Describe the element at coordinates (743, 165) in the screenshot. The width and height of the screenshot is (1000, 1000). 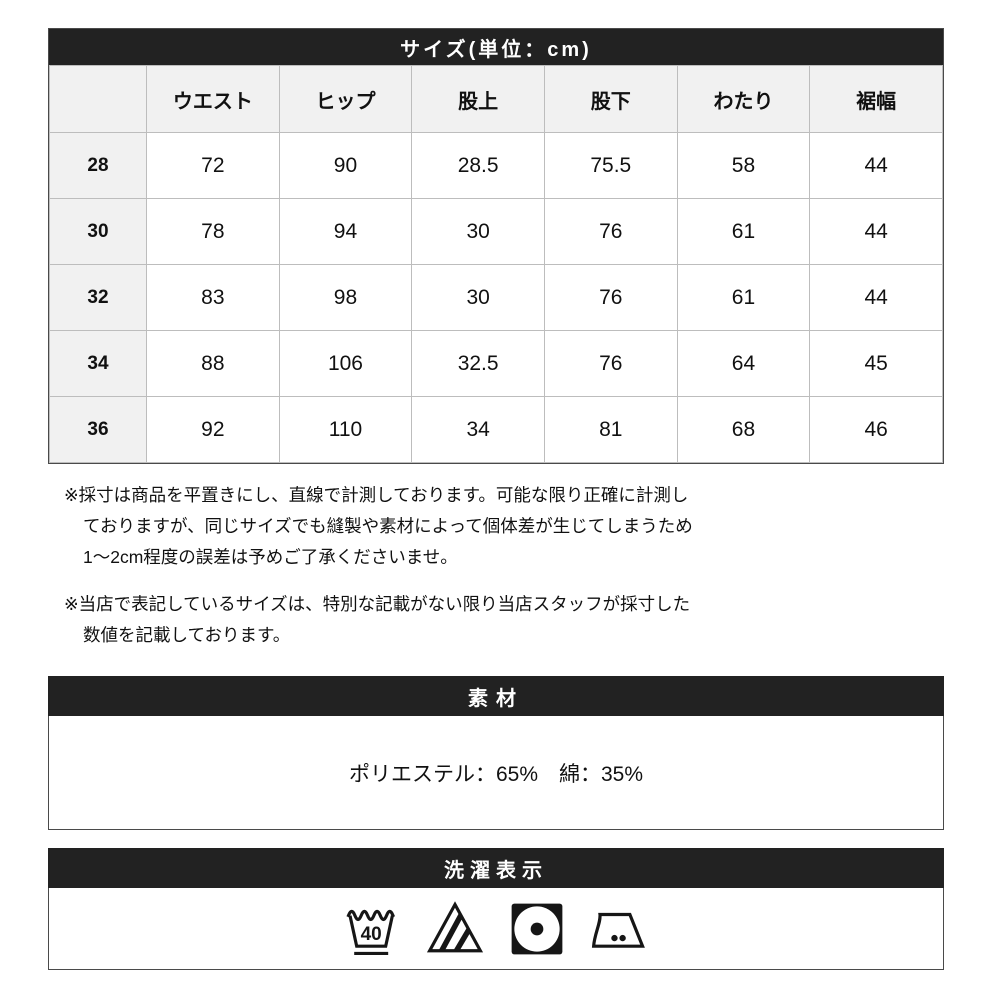
I see `size-cell: 58` at that location.